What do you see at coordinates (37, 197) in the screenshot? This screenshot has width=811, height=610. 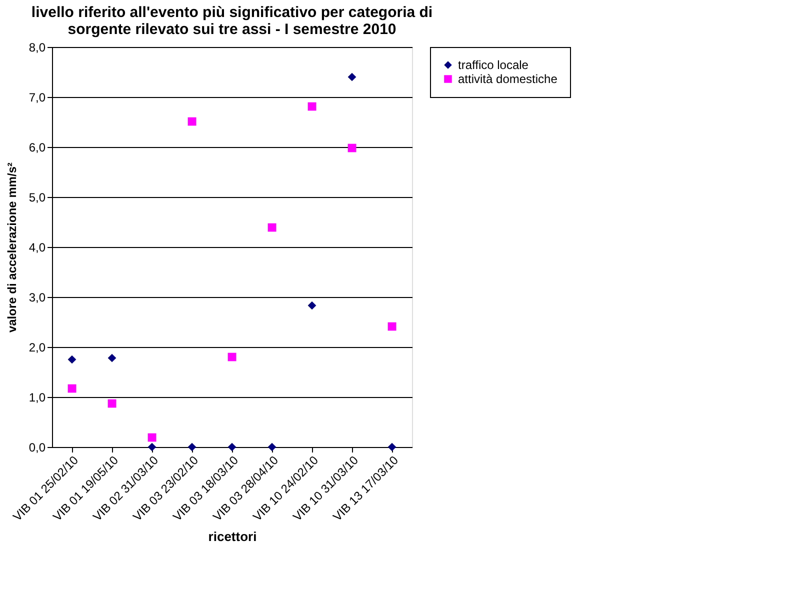 I see `y-tick-label: 5,0` at bounding box center [37, 197].